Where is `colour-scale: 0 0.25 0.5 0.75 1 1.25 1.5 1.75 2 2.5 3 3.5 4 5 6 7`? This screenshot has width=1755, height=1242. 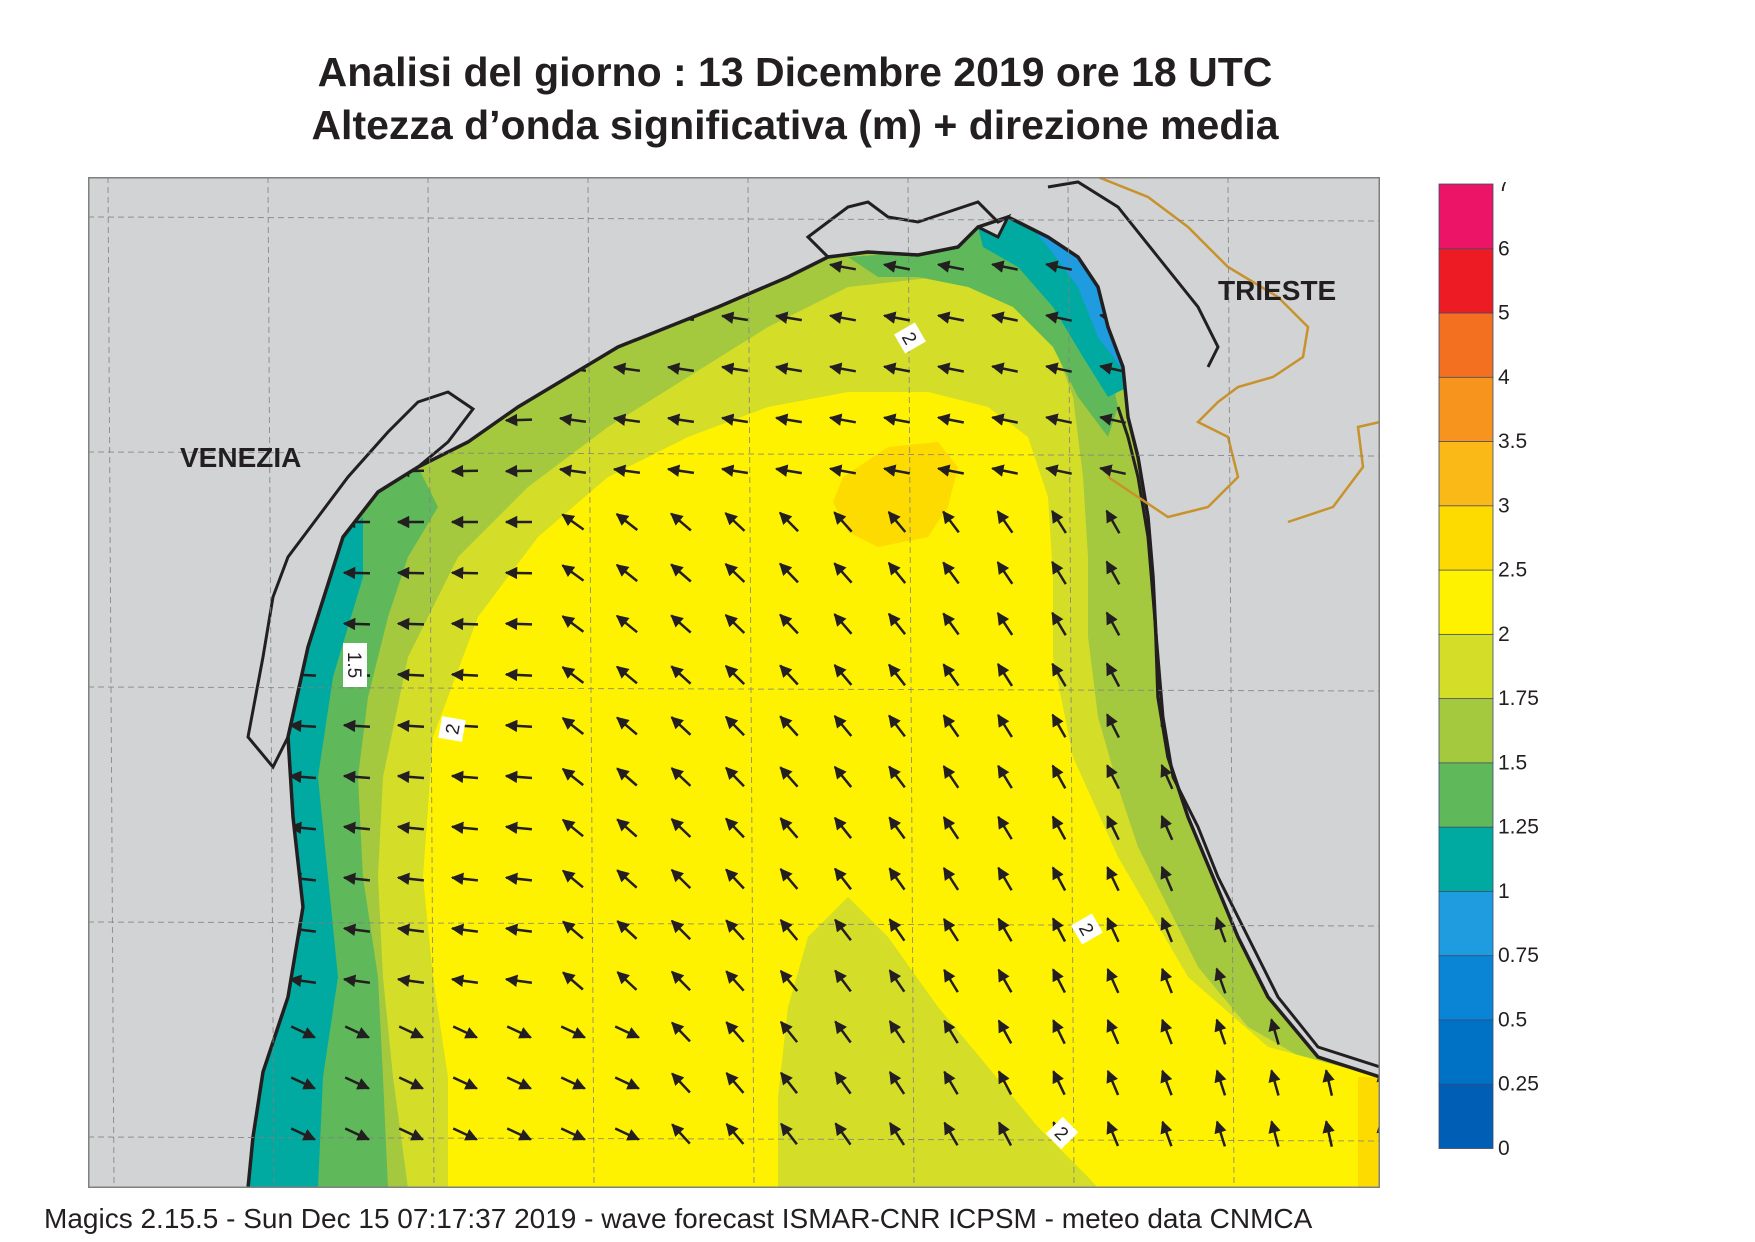 colour-scale: 0 0.25 0.5 0.75 1 1.25 1.5 1.75 2 2.5 3 3.5 4 5 6 7 is located at coordinates (1488, 666).